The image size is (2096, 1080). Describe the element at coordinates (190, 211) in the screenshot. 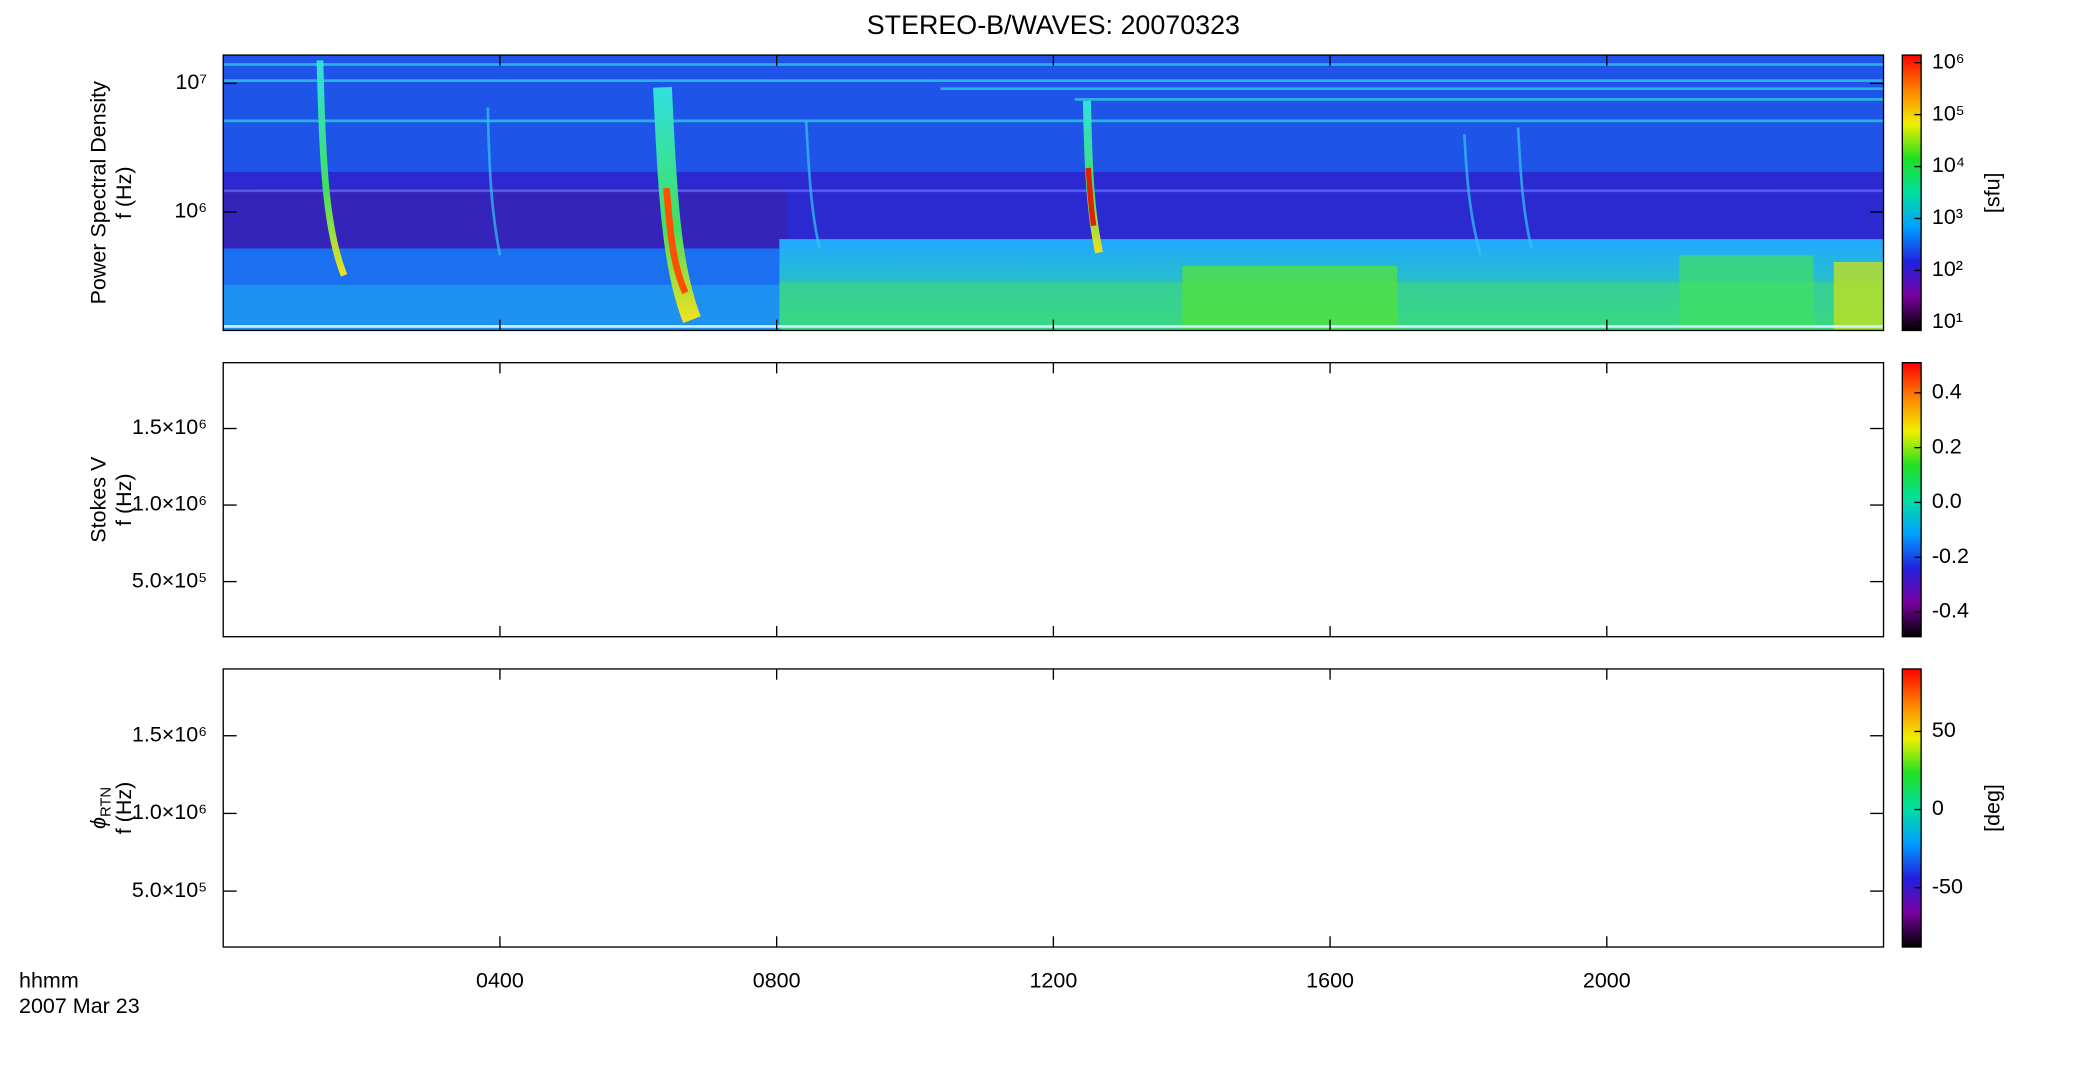

I see `y-tick-label: 10⁶` at that location.